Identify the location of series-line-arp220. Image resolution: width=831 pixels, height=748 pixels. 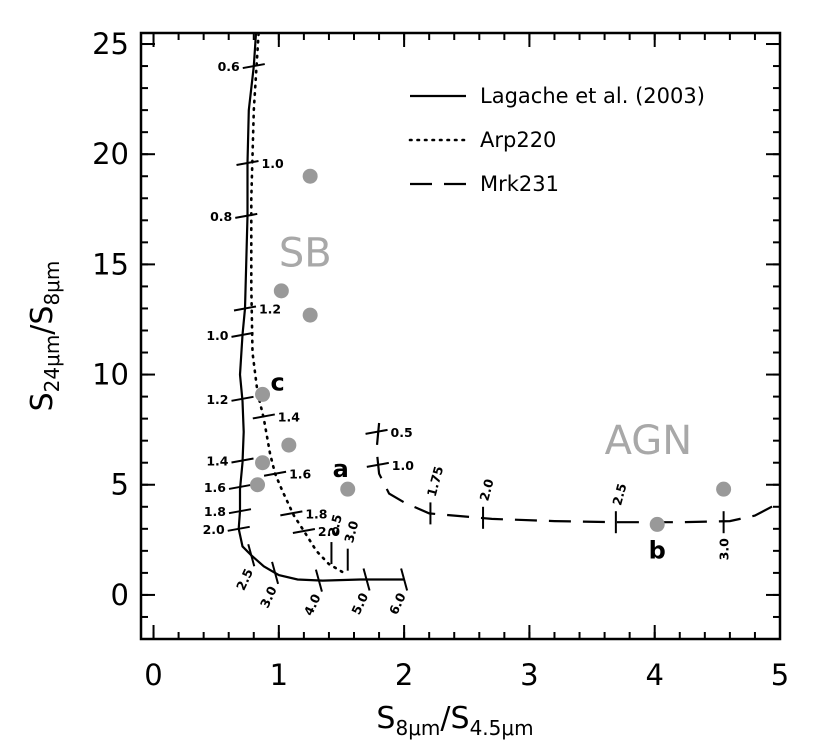
(298, 304).